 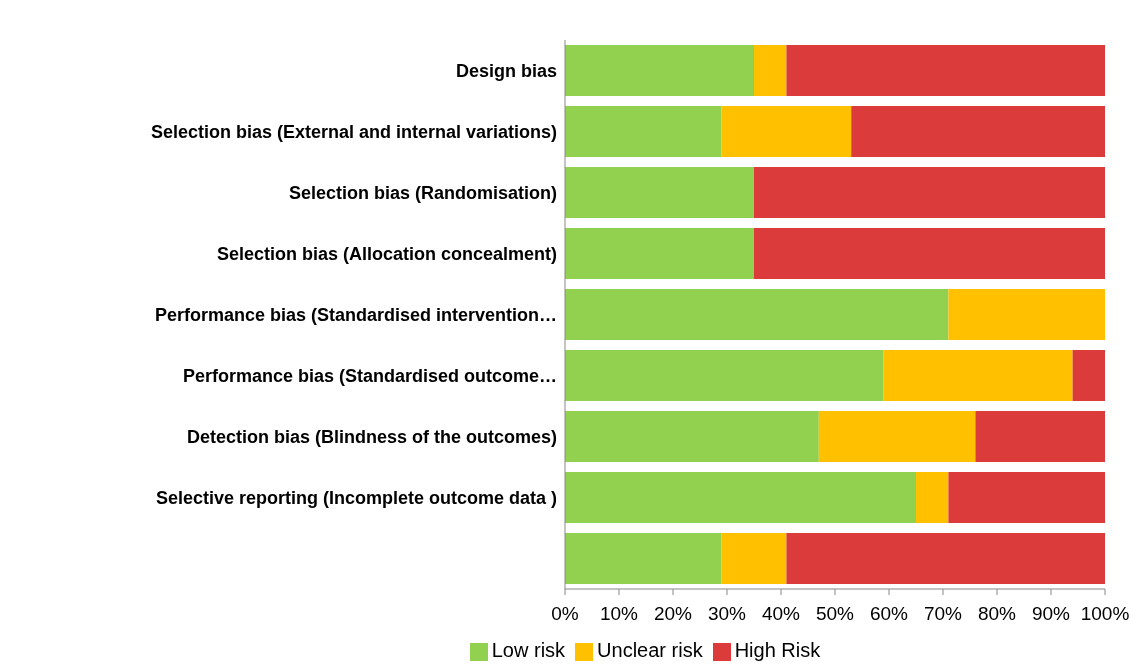 I want to click on x-tick-label: 70%, so click(x=943, y=614).